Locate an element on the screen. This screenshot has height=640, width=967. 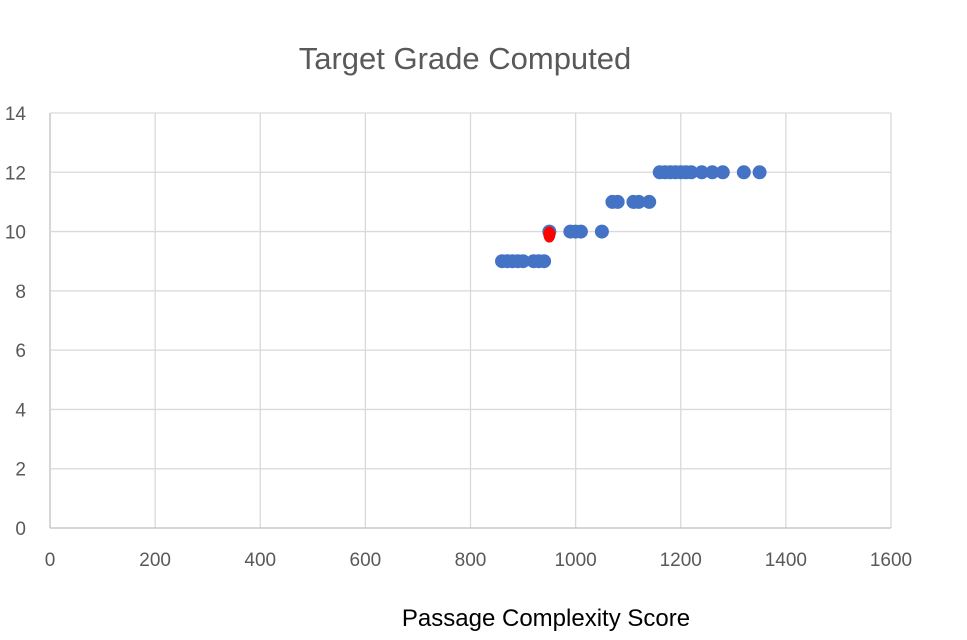
y-tick-label: 14 is located at coordinates (16, 114).